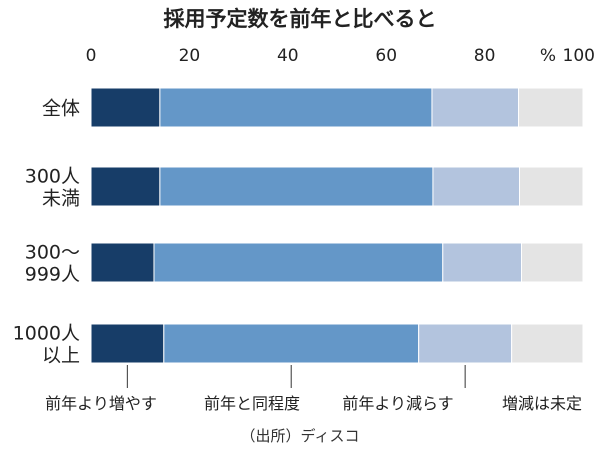 The height and width of the screenshot is (452, 600). What do you see at coordinates (46, 334) in the screenshot?
I see `category-label: 1000人` at bounding box center [46, 334].